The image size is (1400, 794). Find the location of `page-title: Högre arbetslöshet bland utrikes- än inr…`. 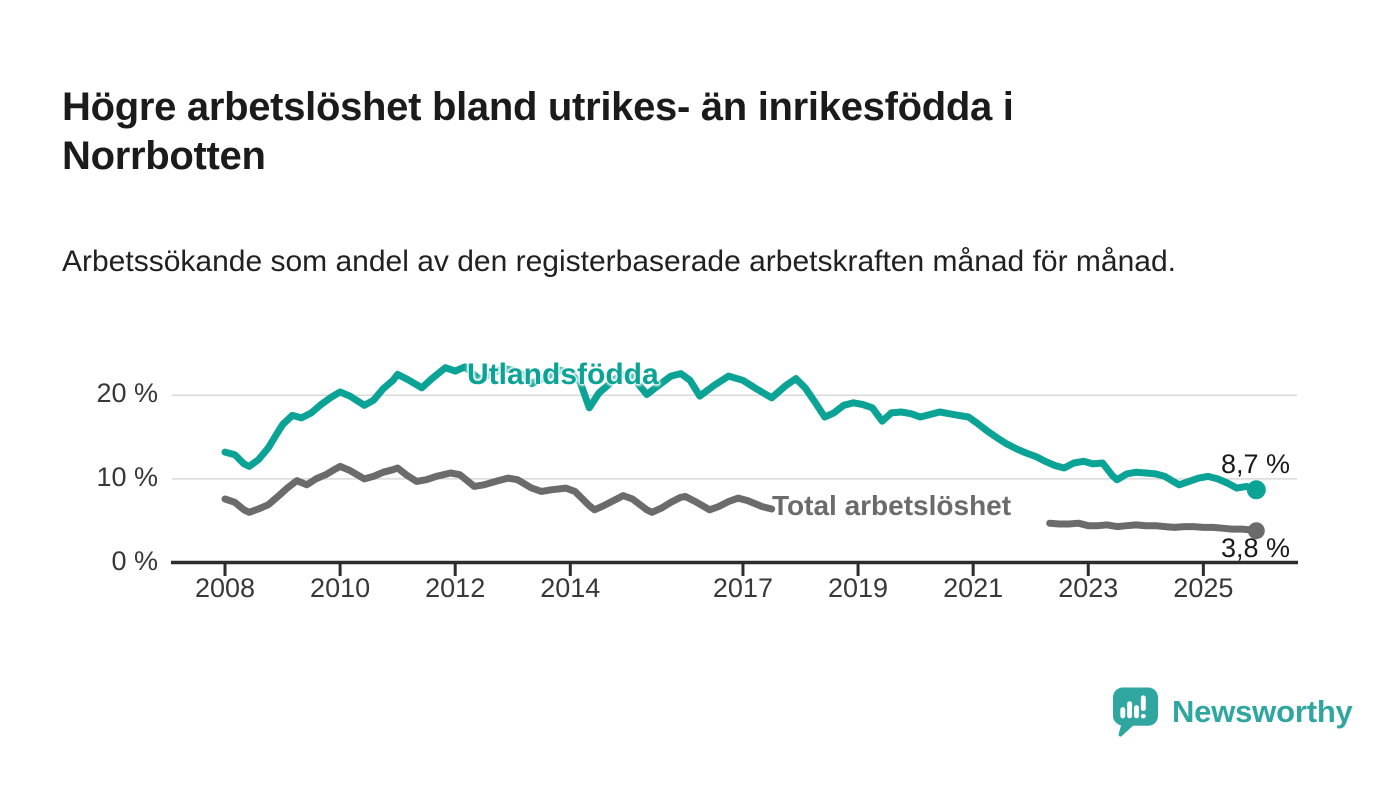

page-title: Högre arbetslöshet bland utrikes- än inr… is located at coordinates (538, 131).